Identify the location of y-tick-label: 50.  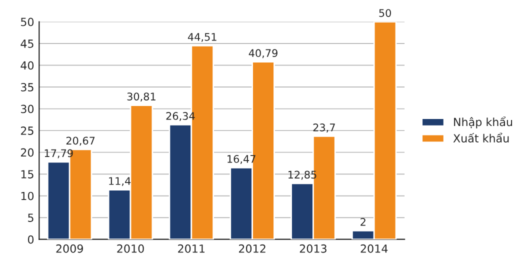
(27, 22).